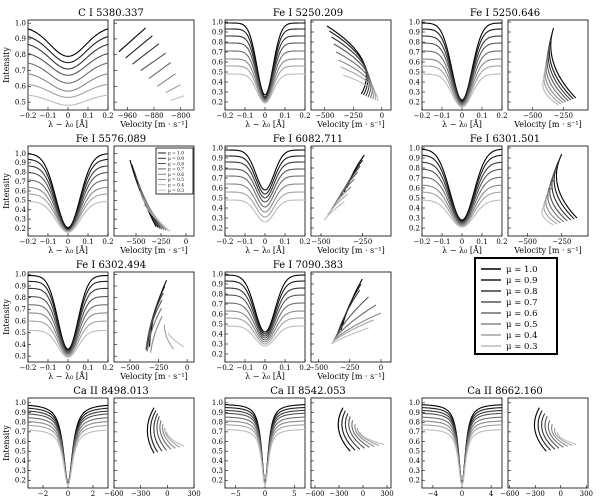 The width and height of the screenshot is (600, 498). Describe the element at coordinates (586, 494) in the screenshot. I see `bisector-x-tick-label: 300` at that location.